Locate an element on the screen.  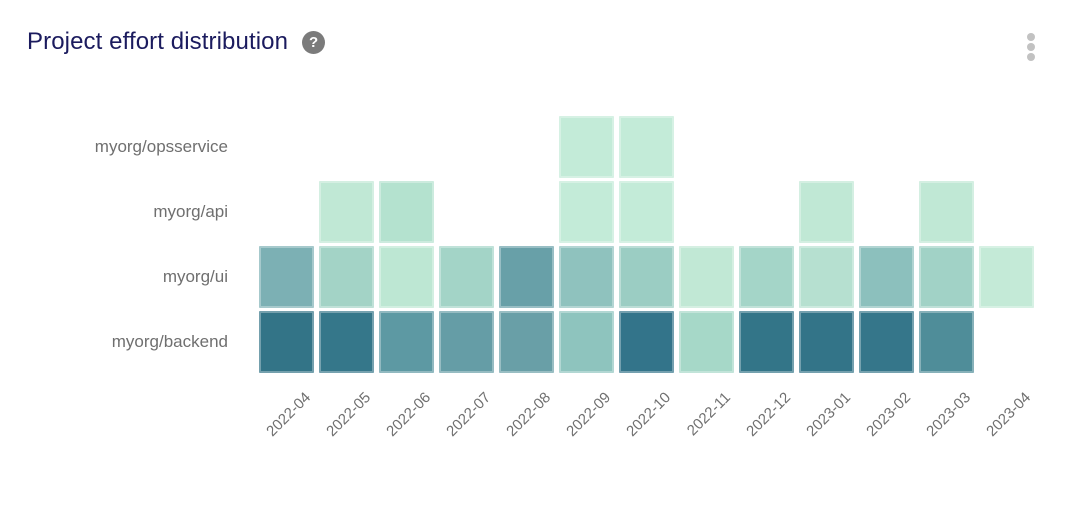
x-axis-label: 2022-12 is located at coordinates (766, 426).